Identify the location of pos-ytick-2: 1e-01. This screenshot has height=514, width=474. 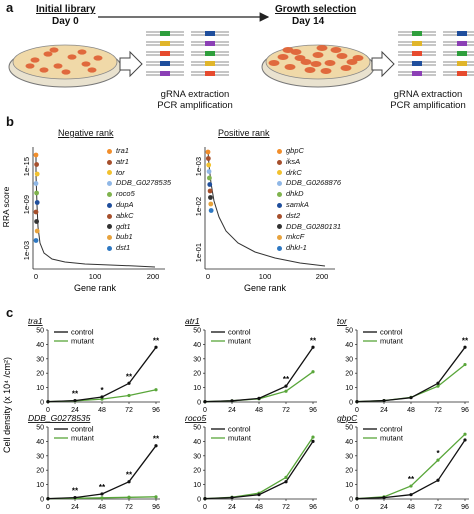
(198, 252).